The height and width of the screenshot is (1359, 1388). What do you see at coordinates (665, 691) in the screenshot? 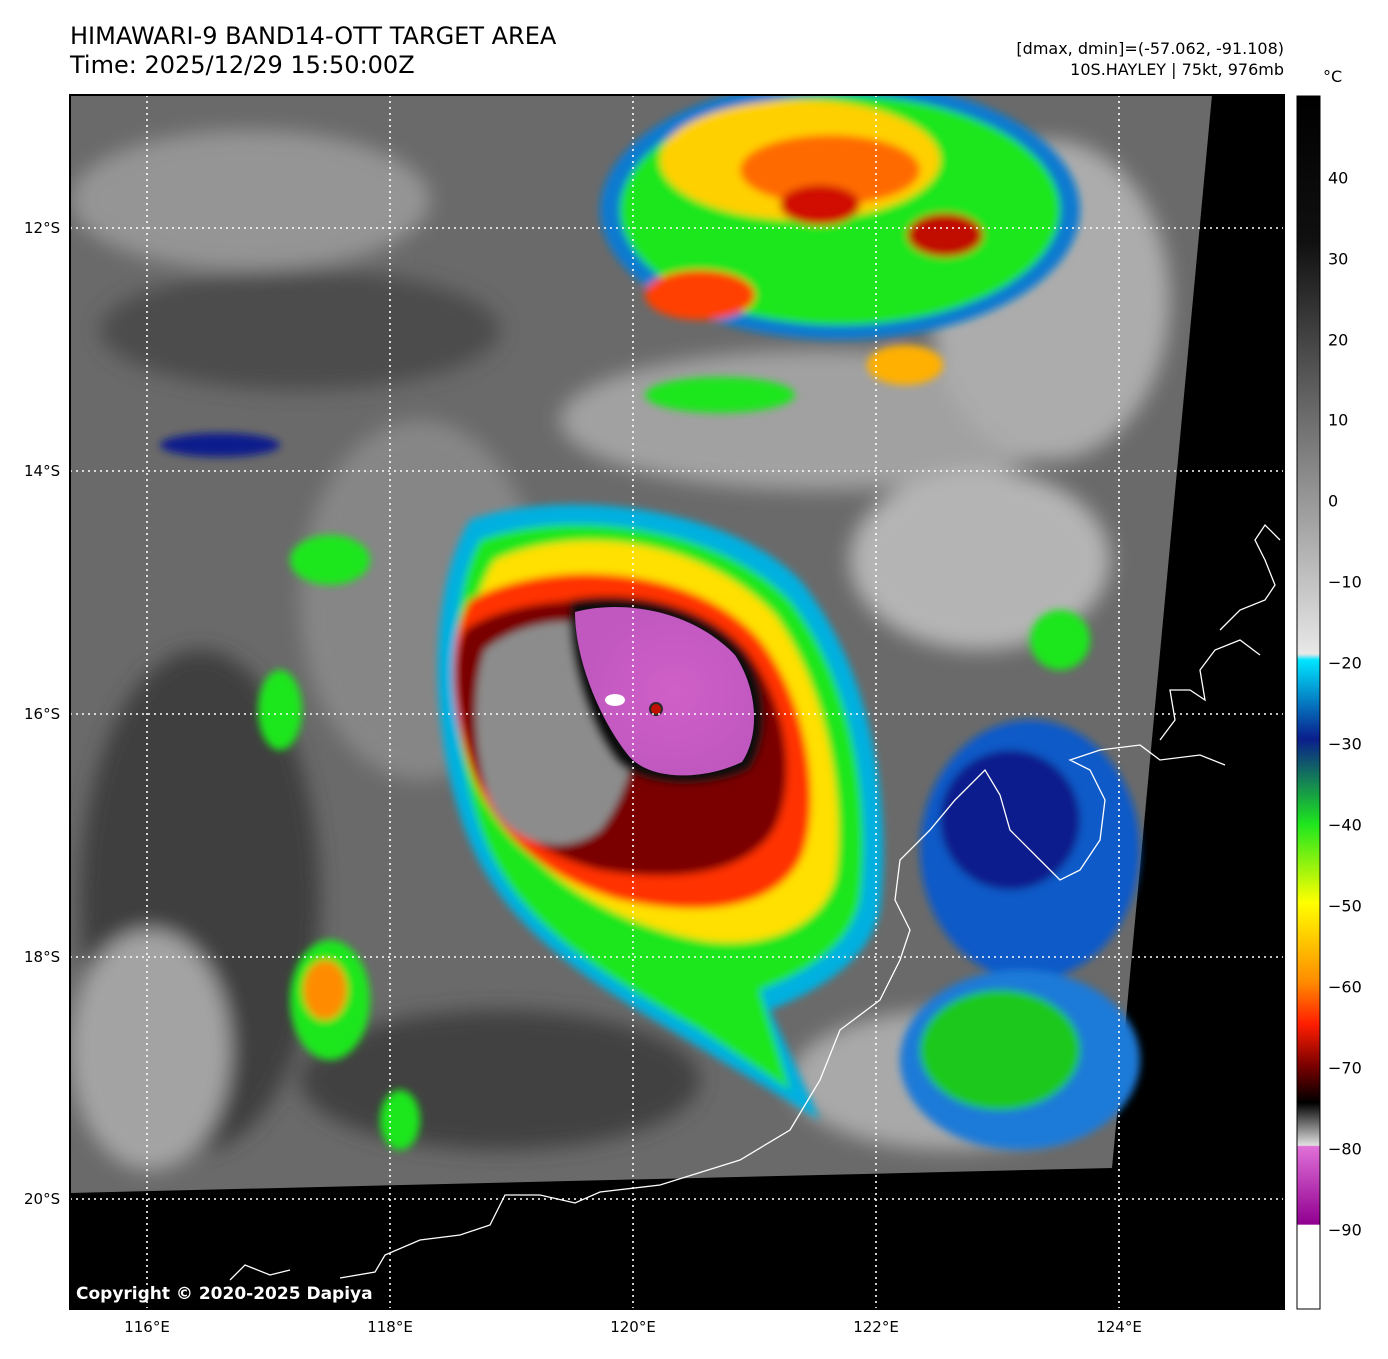
I see `eyewall-coldest-tops` at bounding box center [665, 691].